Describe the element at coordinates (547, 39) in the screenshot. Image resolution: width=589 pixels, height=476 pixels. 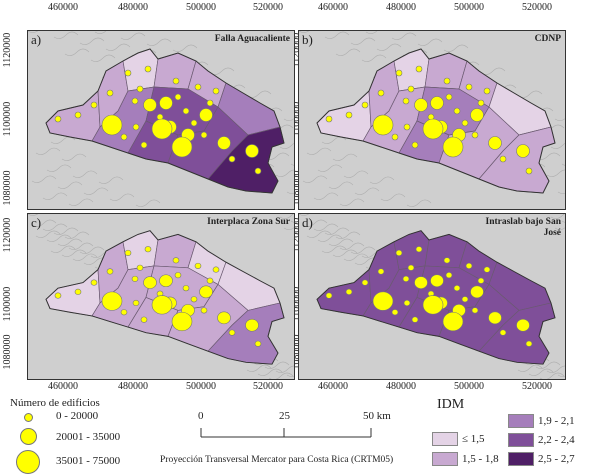
I see `panel-title-b: CDNP` at that location.